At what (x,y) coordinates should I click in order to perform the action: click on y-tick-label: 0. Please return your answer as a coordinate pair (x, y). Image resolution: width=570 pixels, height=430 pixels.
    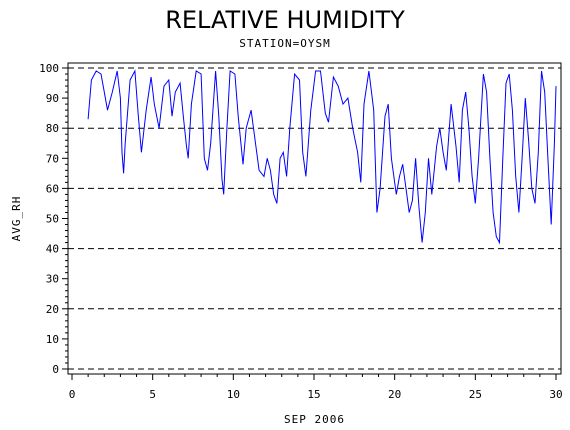
    Looking at the image, I should click on (55, 369).